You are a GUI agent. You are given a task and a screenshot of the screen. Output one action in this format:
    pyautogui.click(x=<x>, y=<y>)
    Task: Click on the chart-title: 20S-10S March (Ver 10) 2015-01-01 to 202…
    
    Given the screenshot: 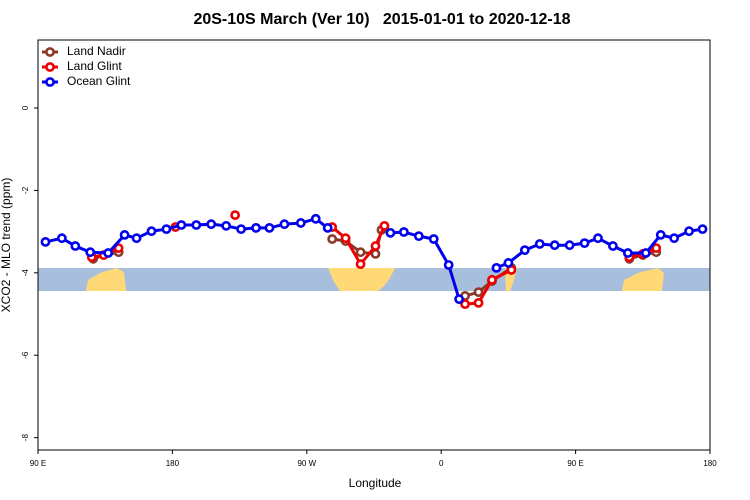 What is the action you would take?
    pyautogui.click(x=381, y=19)
    